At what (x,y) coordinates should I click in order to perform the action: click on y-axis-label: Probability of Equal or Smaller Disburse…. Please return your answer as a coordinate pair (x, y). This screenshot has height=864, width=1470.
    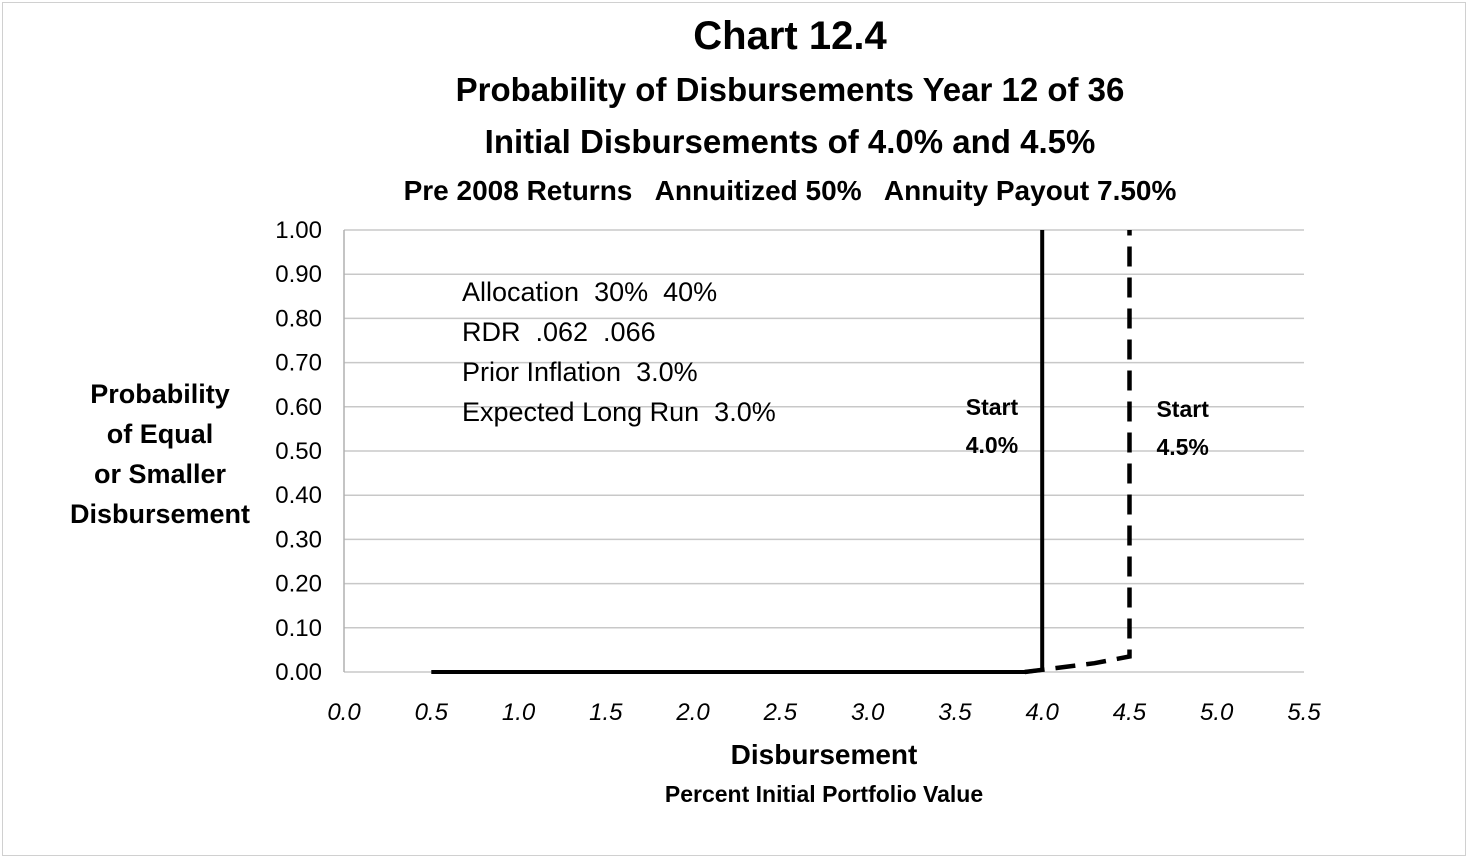
    Looking at the image, I should click on (160, 454).